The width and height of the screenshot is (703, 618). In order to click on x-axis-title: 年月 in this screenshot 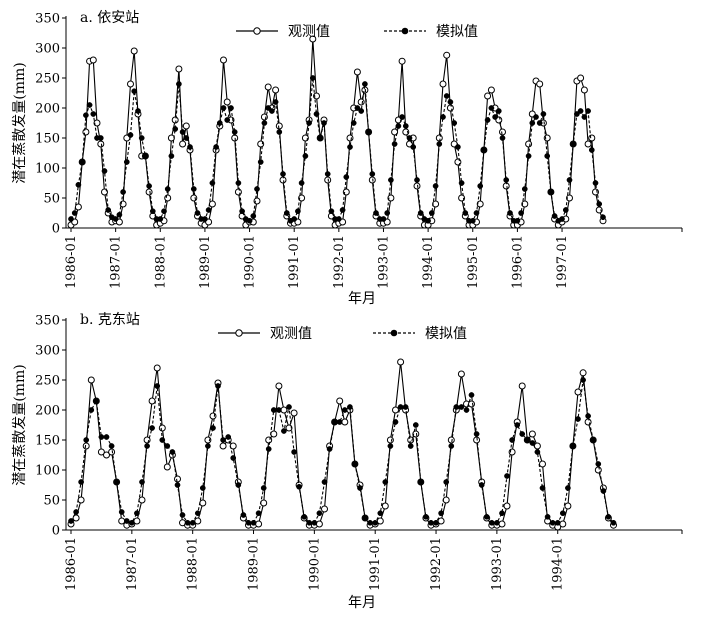, I will do `click(362, 603)`.